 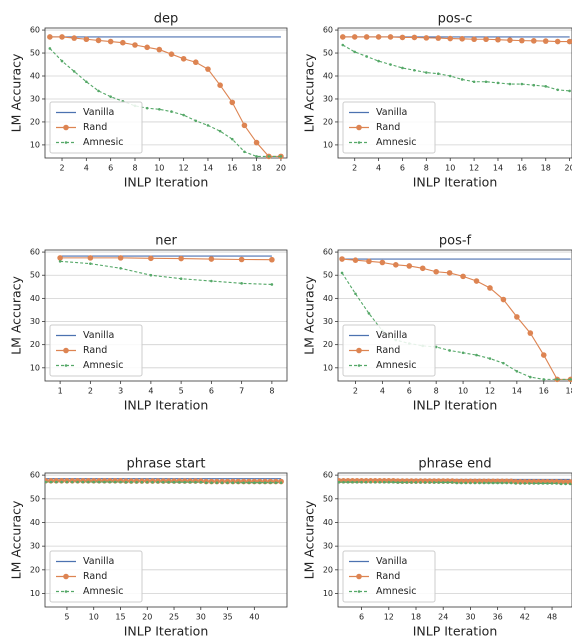 I want to click on x-tick-label: 24, so click(x=443, y=617).